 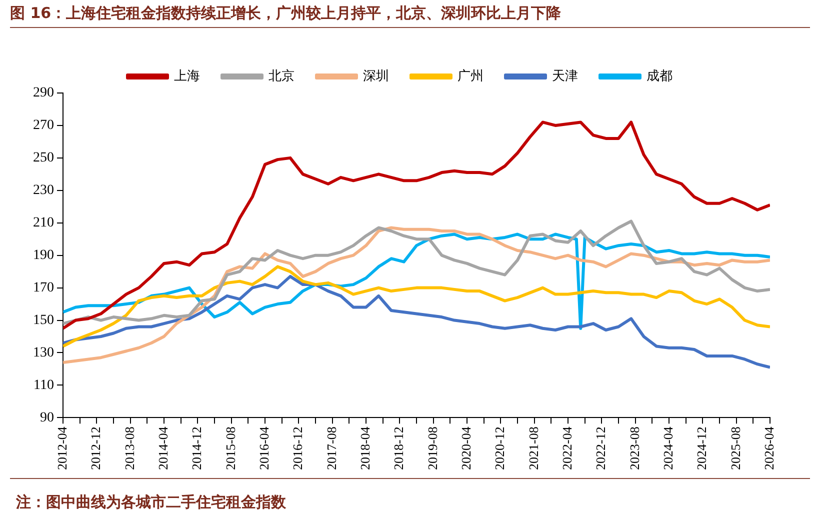 I want to click on legend-label: 上海, so click(x=187, y=76).